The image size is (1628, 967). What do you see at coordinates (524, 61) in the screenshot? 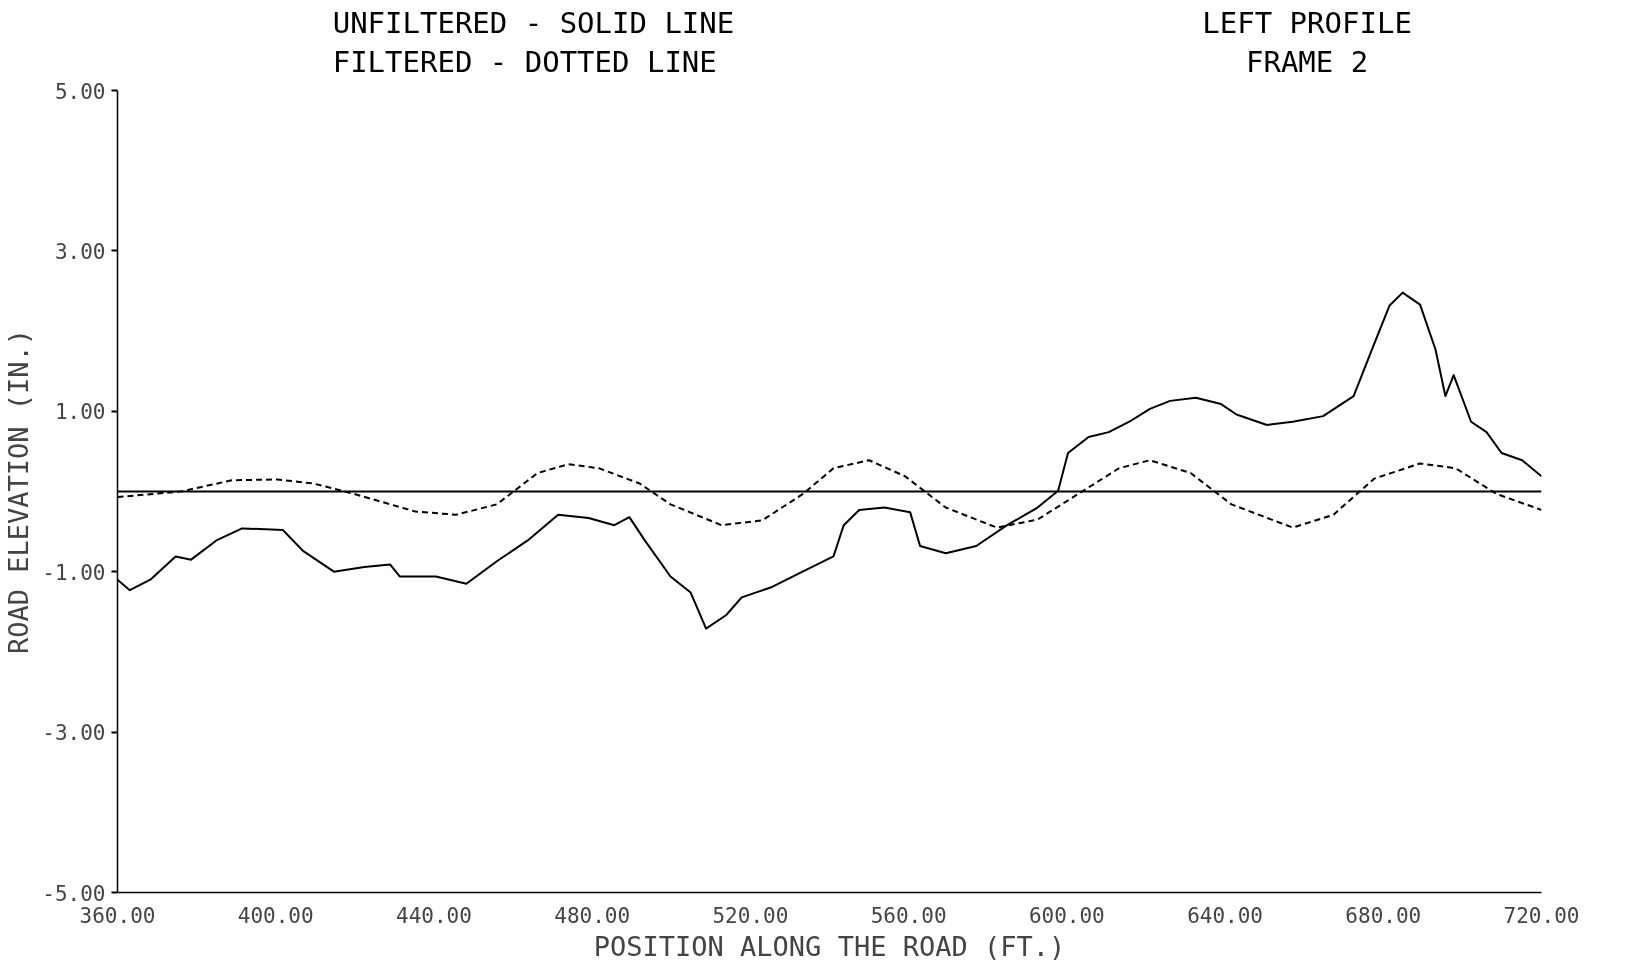
I see `text: FILTERED - DOTTED LINE` at bounding box center [524, 61].